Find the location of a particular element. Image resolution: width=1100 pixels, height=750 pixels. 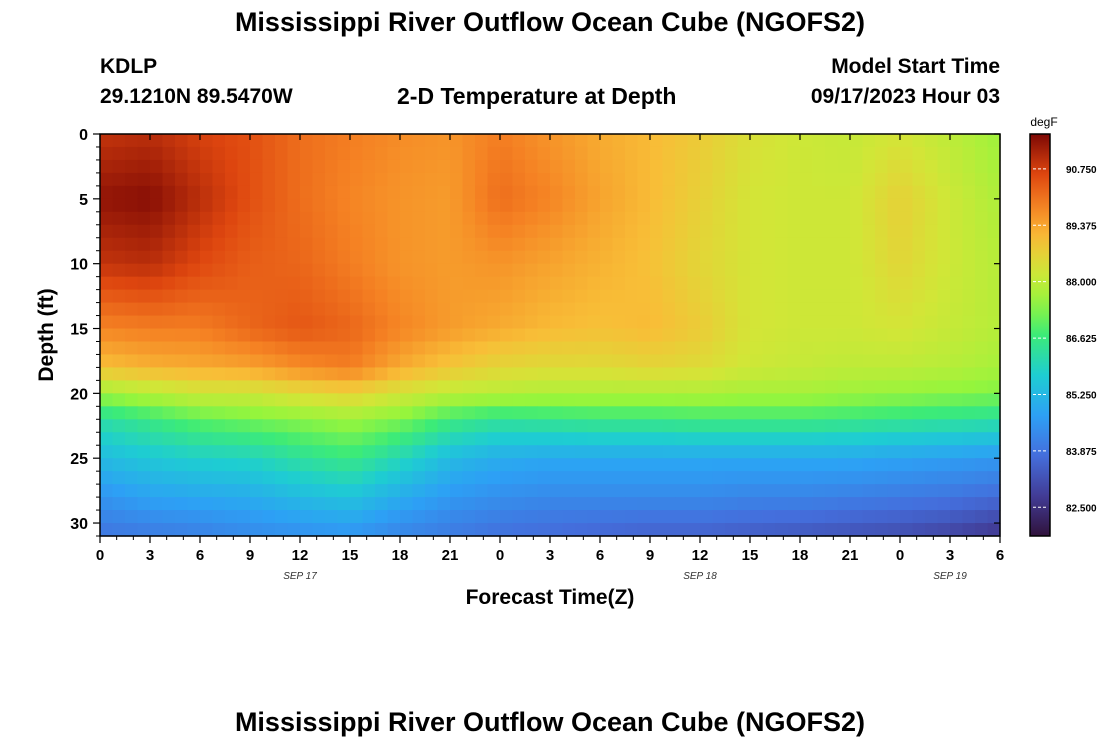

x-tick-label: 9 is located at coordinates (250, 555).